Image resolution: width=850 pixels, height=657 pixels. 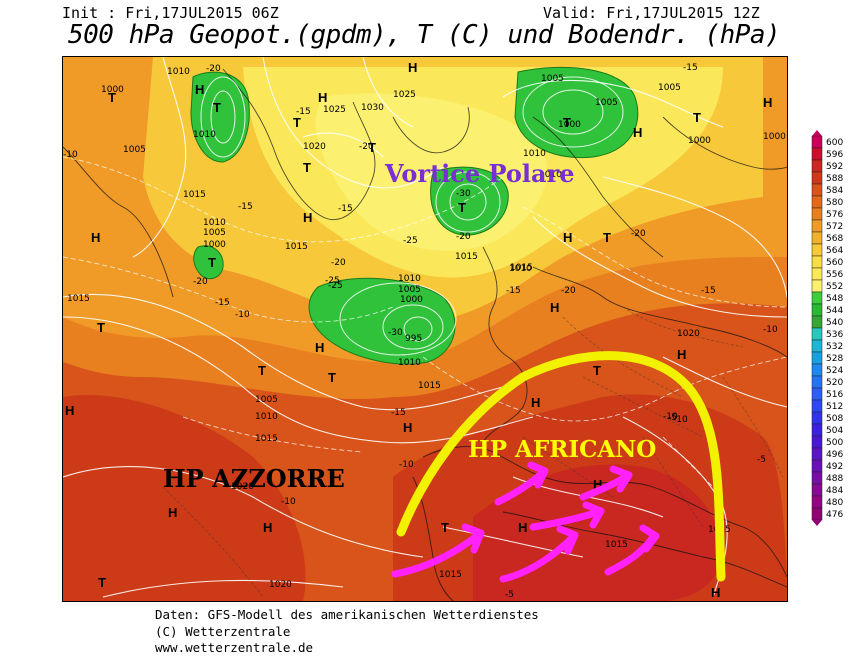 What do you see at coordinates (834, 479) in the screenshot?
I see `legend-value: 488` at bounding box center [834, 479].